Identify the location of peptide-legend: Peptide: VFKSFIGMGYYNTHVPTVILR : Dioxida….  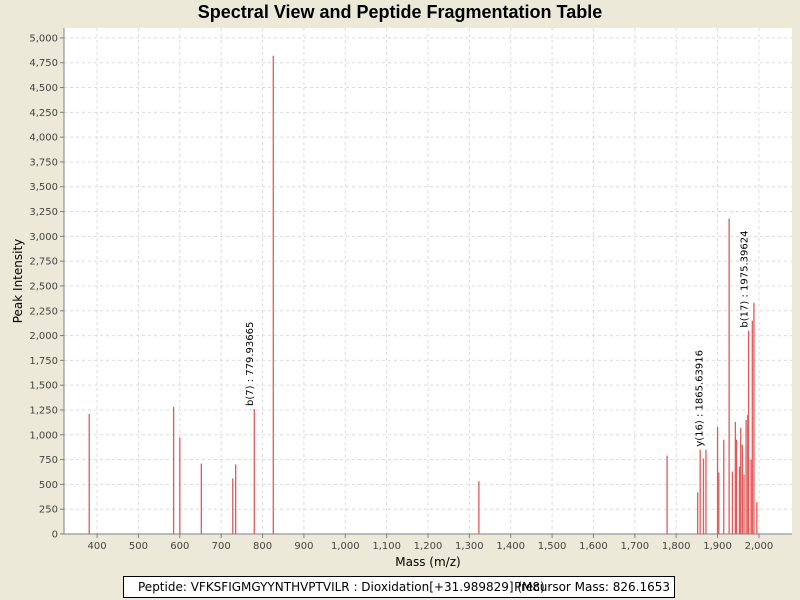
(399, 587).